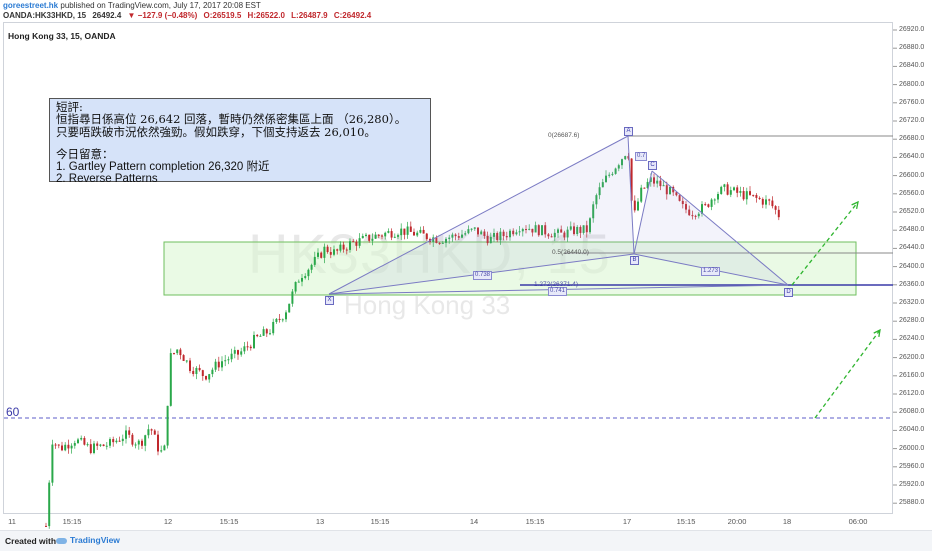  What do you see at coordinates (912, 102) in the screenshot?
I see `price-tick-label: 26760.0` at bounding box center [912, 102].